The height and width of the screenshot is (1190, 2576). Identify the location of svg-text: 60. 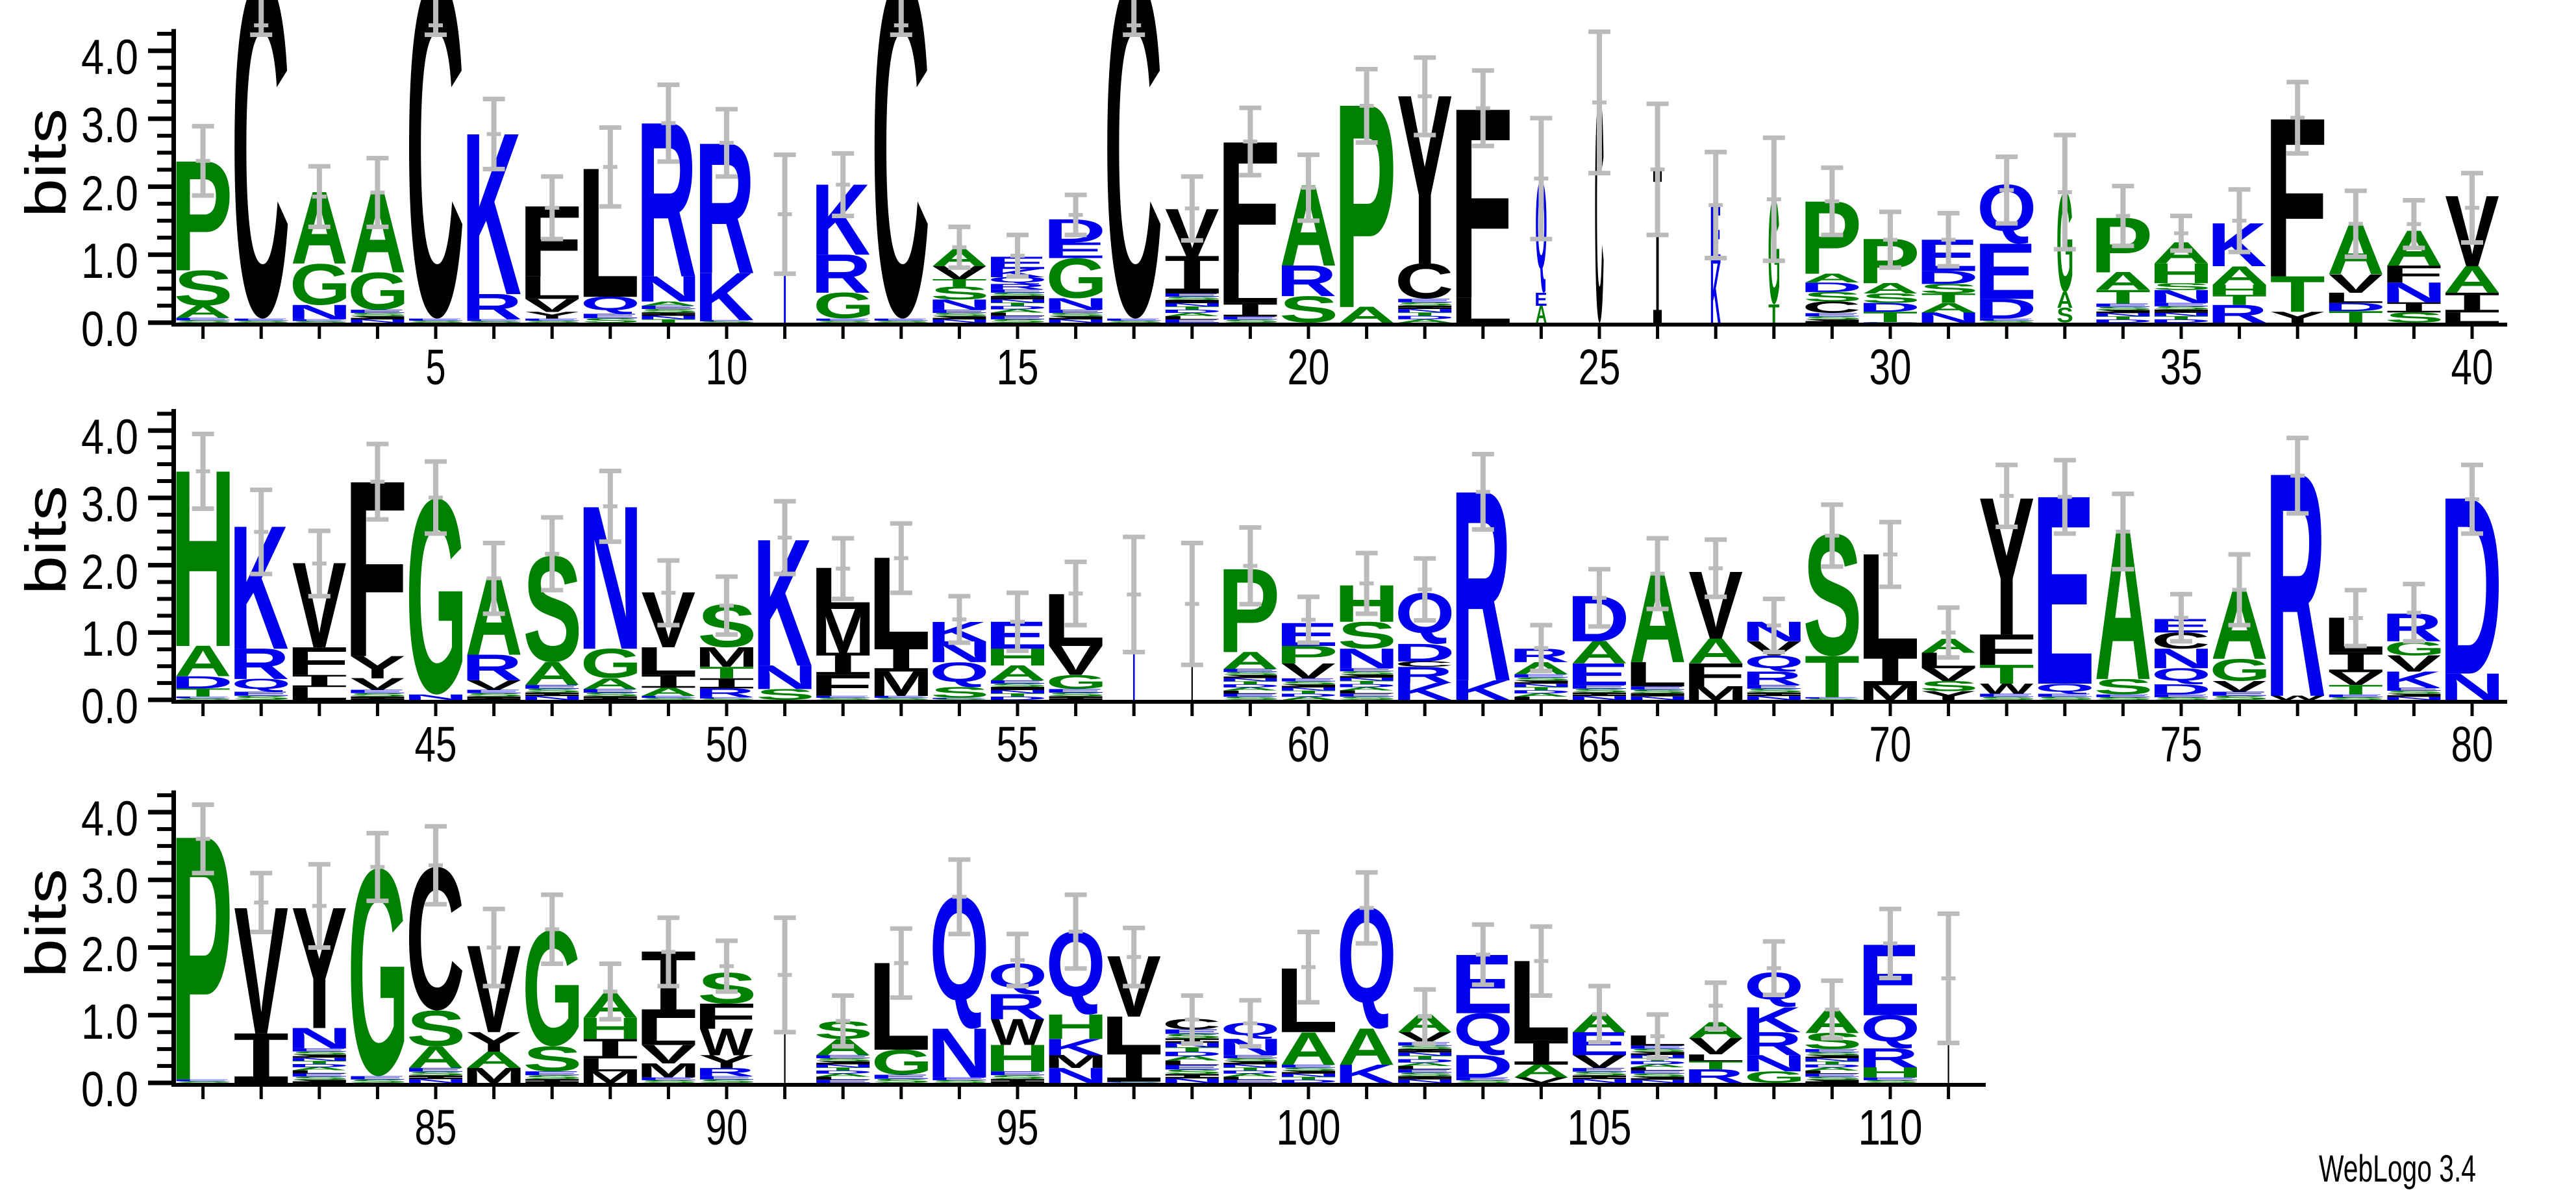
(1309, 745).